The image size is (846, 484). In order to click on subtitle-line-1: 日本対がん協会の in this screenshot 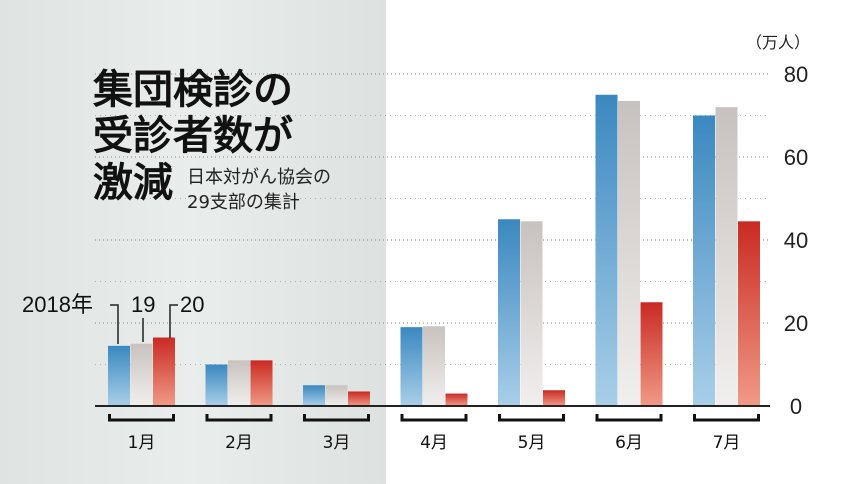, I will do `click(259, 177)`.